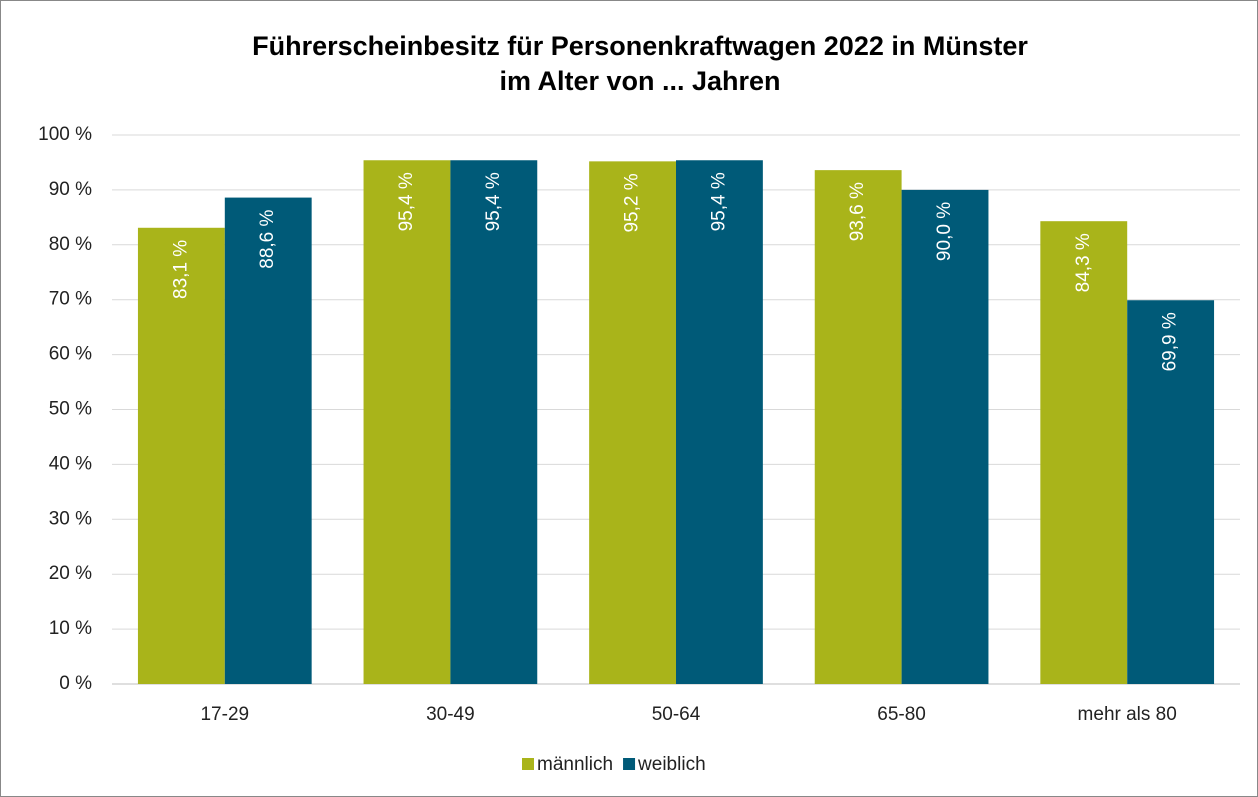 The width and height of the screenshot is (1258, 797). I want to click on x-tick-label: 30-49, so click(450, 714).